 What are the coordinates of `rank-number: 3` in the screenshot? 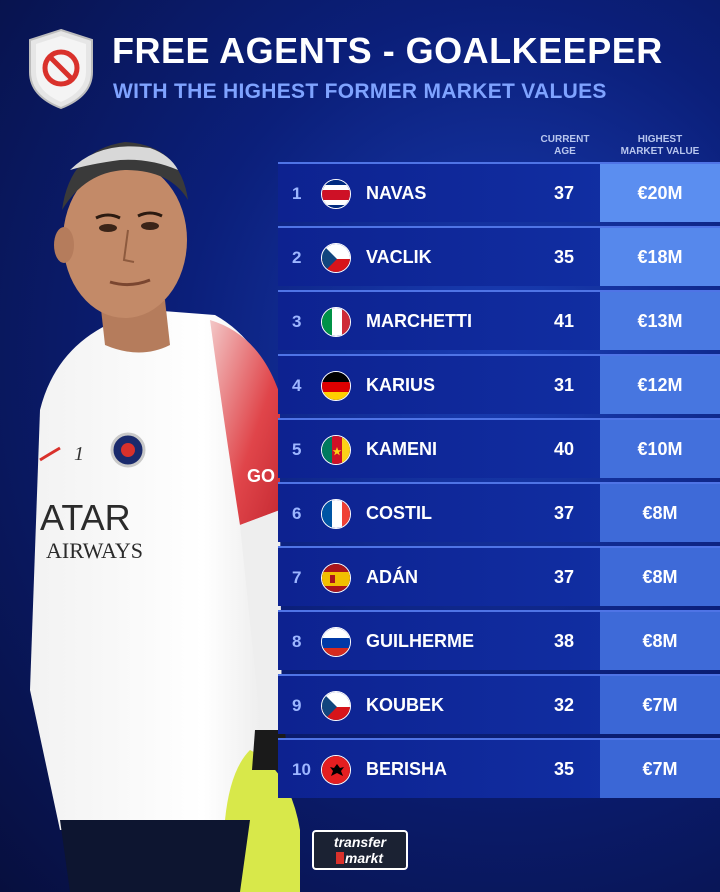 It's located at (297, 321).